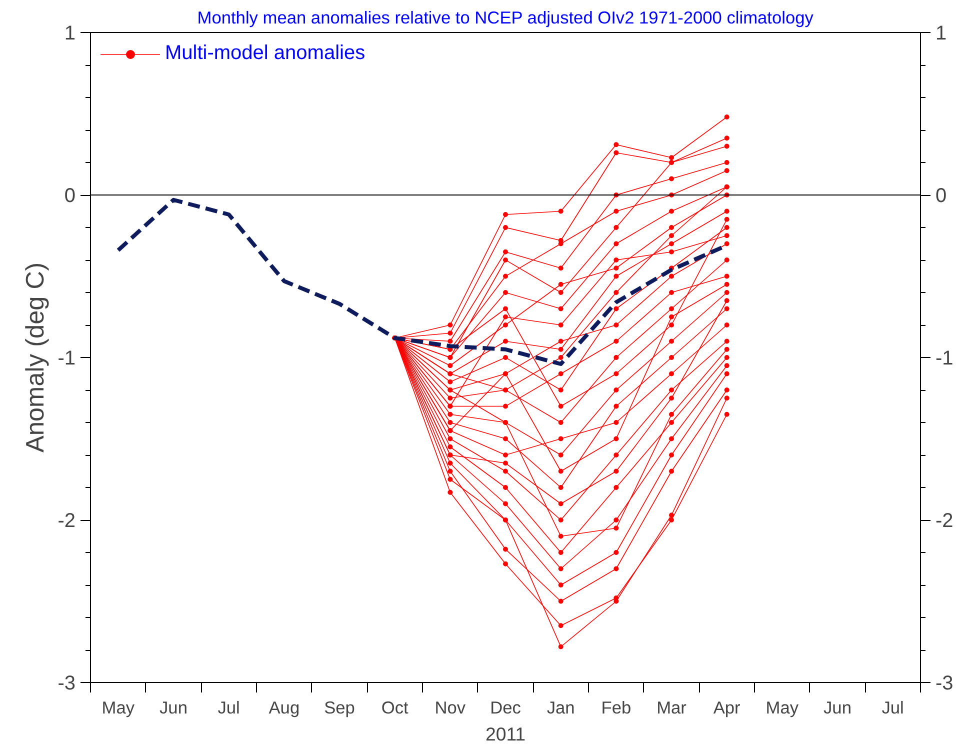 This screenshot has height=750, width=964. What do you see at coordinates (450, 708) in the screenshot?
I see `x-tick-label: Nov` at bounding box center [450, 708].